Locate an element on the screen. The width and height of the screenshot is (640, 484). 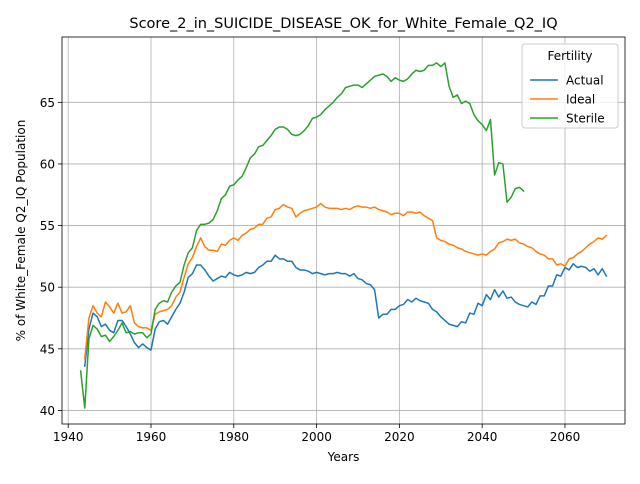
y-tick-label: 60 is located at coordinates (47, 164).